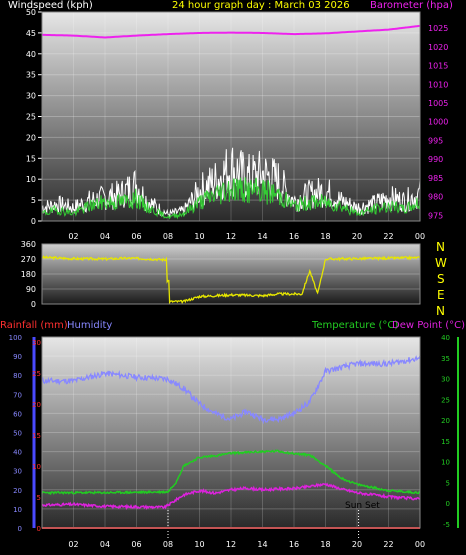 Image resolution: width=466 pixels, height=555 pixels. Describe the element at coordinates (435, 159) in the screenshot. I see `barometer-tick-label: 990` at that location.